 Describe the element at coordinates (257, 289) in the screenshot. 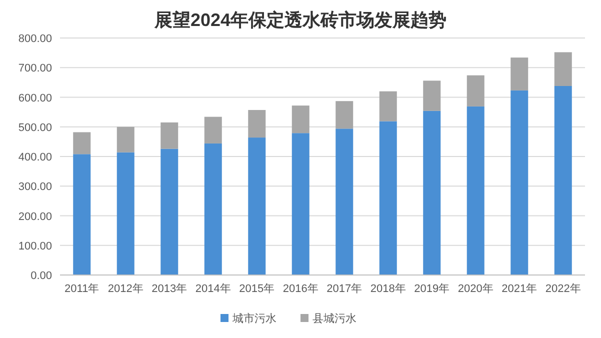

I see `x-tick-label: 2015年` at that location.